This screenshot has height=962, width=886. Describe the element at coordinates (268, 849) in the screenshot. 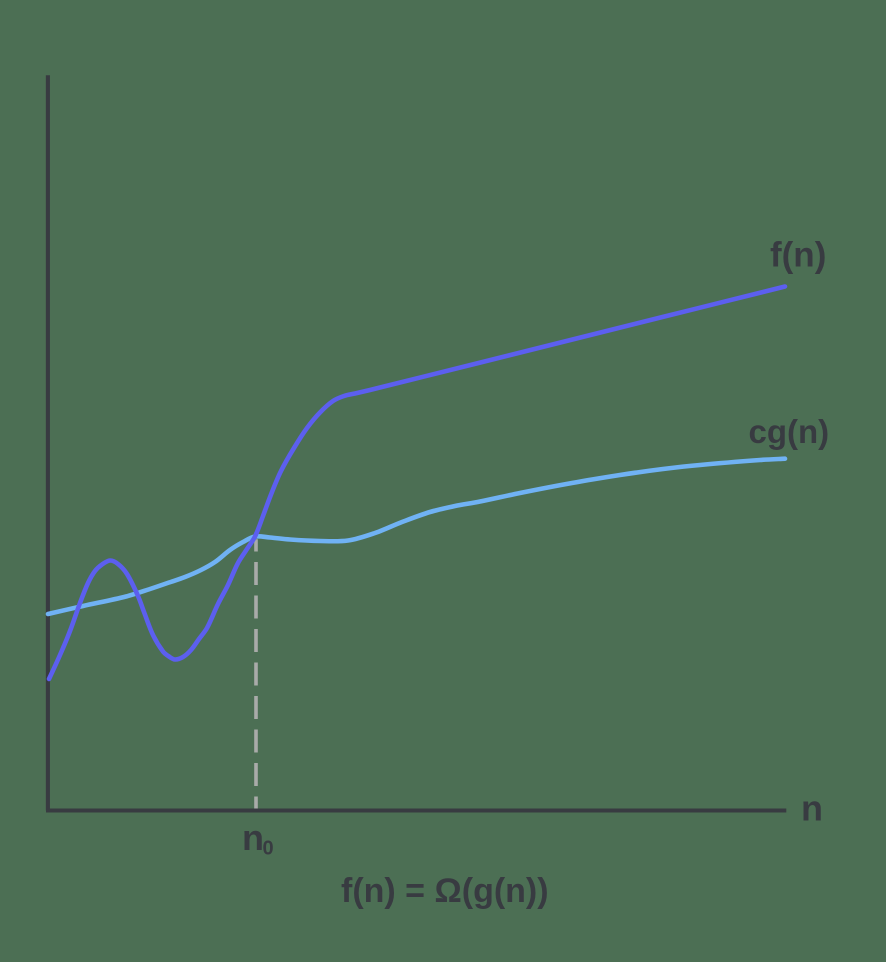

I see `svg-text: 0` at that location.